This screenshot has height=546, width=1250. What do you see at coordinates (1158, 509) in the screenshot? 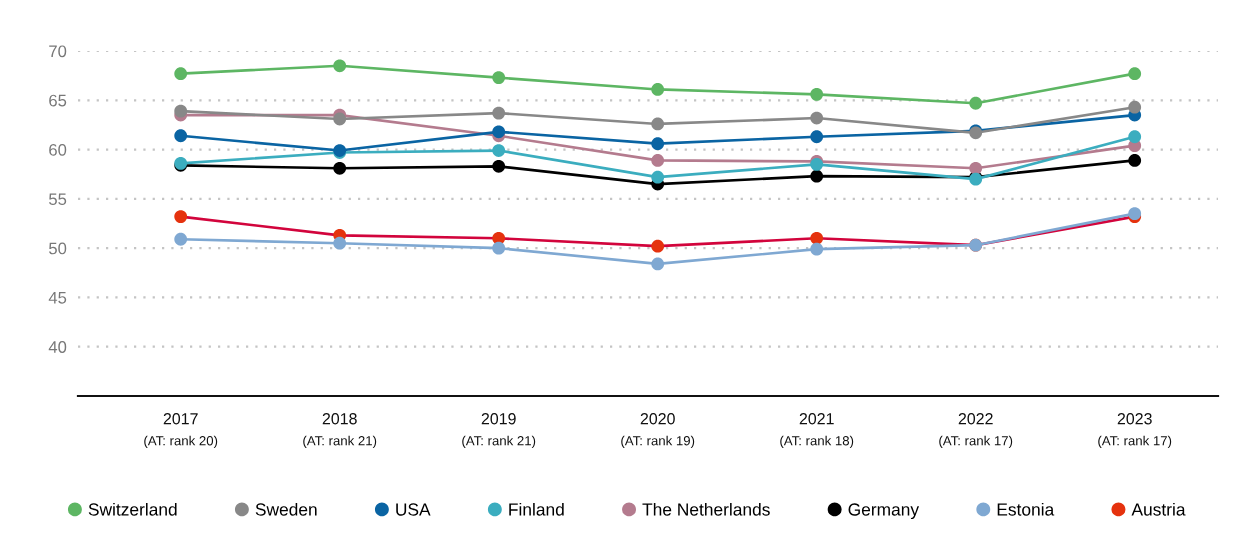
I see `legend-label: Austria` at bounding box center [1158, 509].